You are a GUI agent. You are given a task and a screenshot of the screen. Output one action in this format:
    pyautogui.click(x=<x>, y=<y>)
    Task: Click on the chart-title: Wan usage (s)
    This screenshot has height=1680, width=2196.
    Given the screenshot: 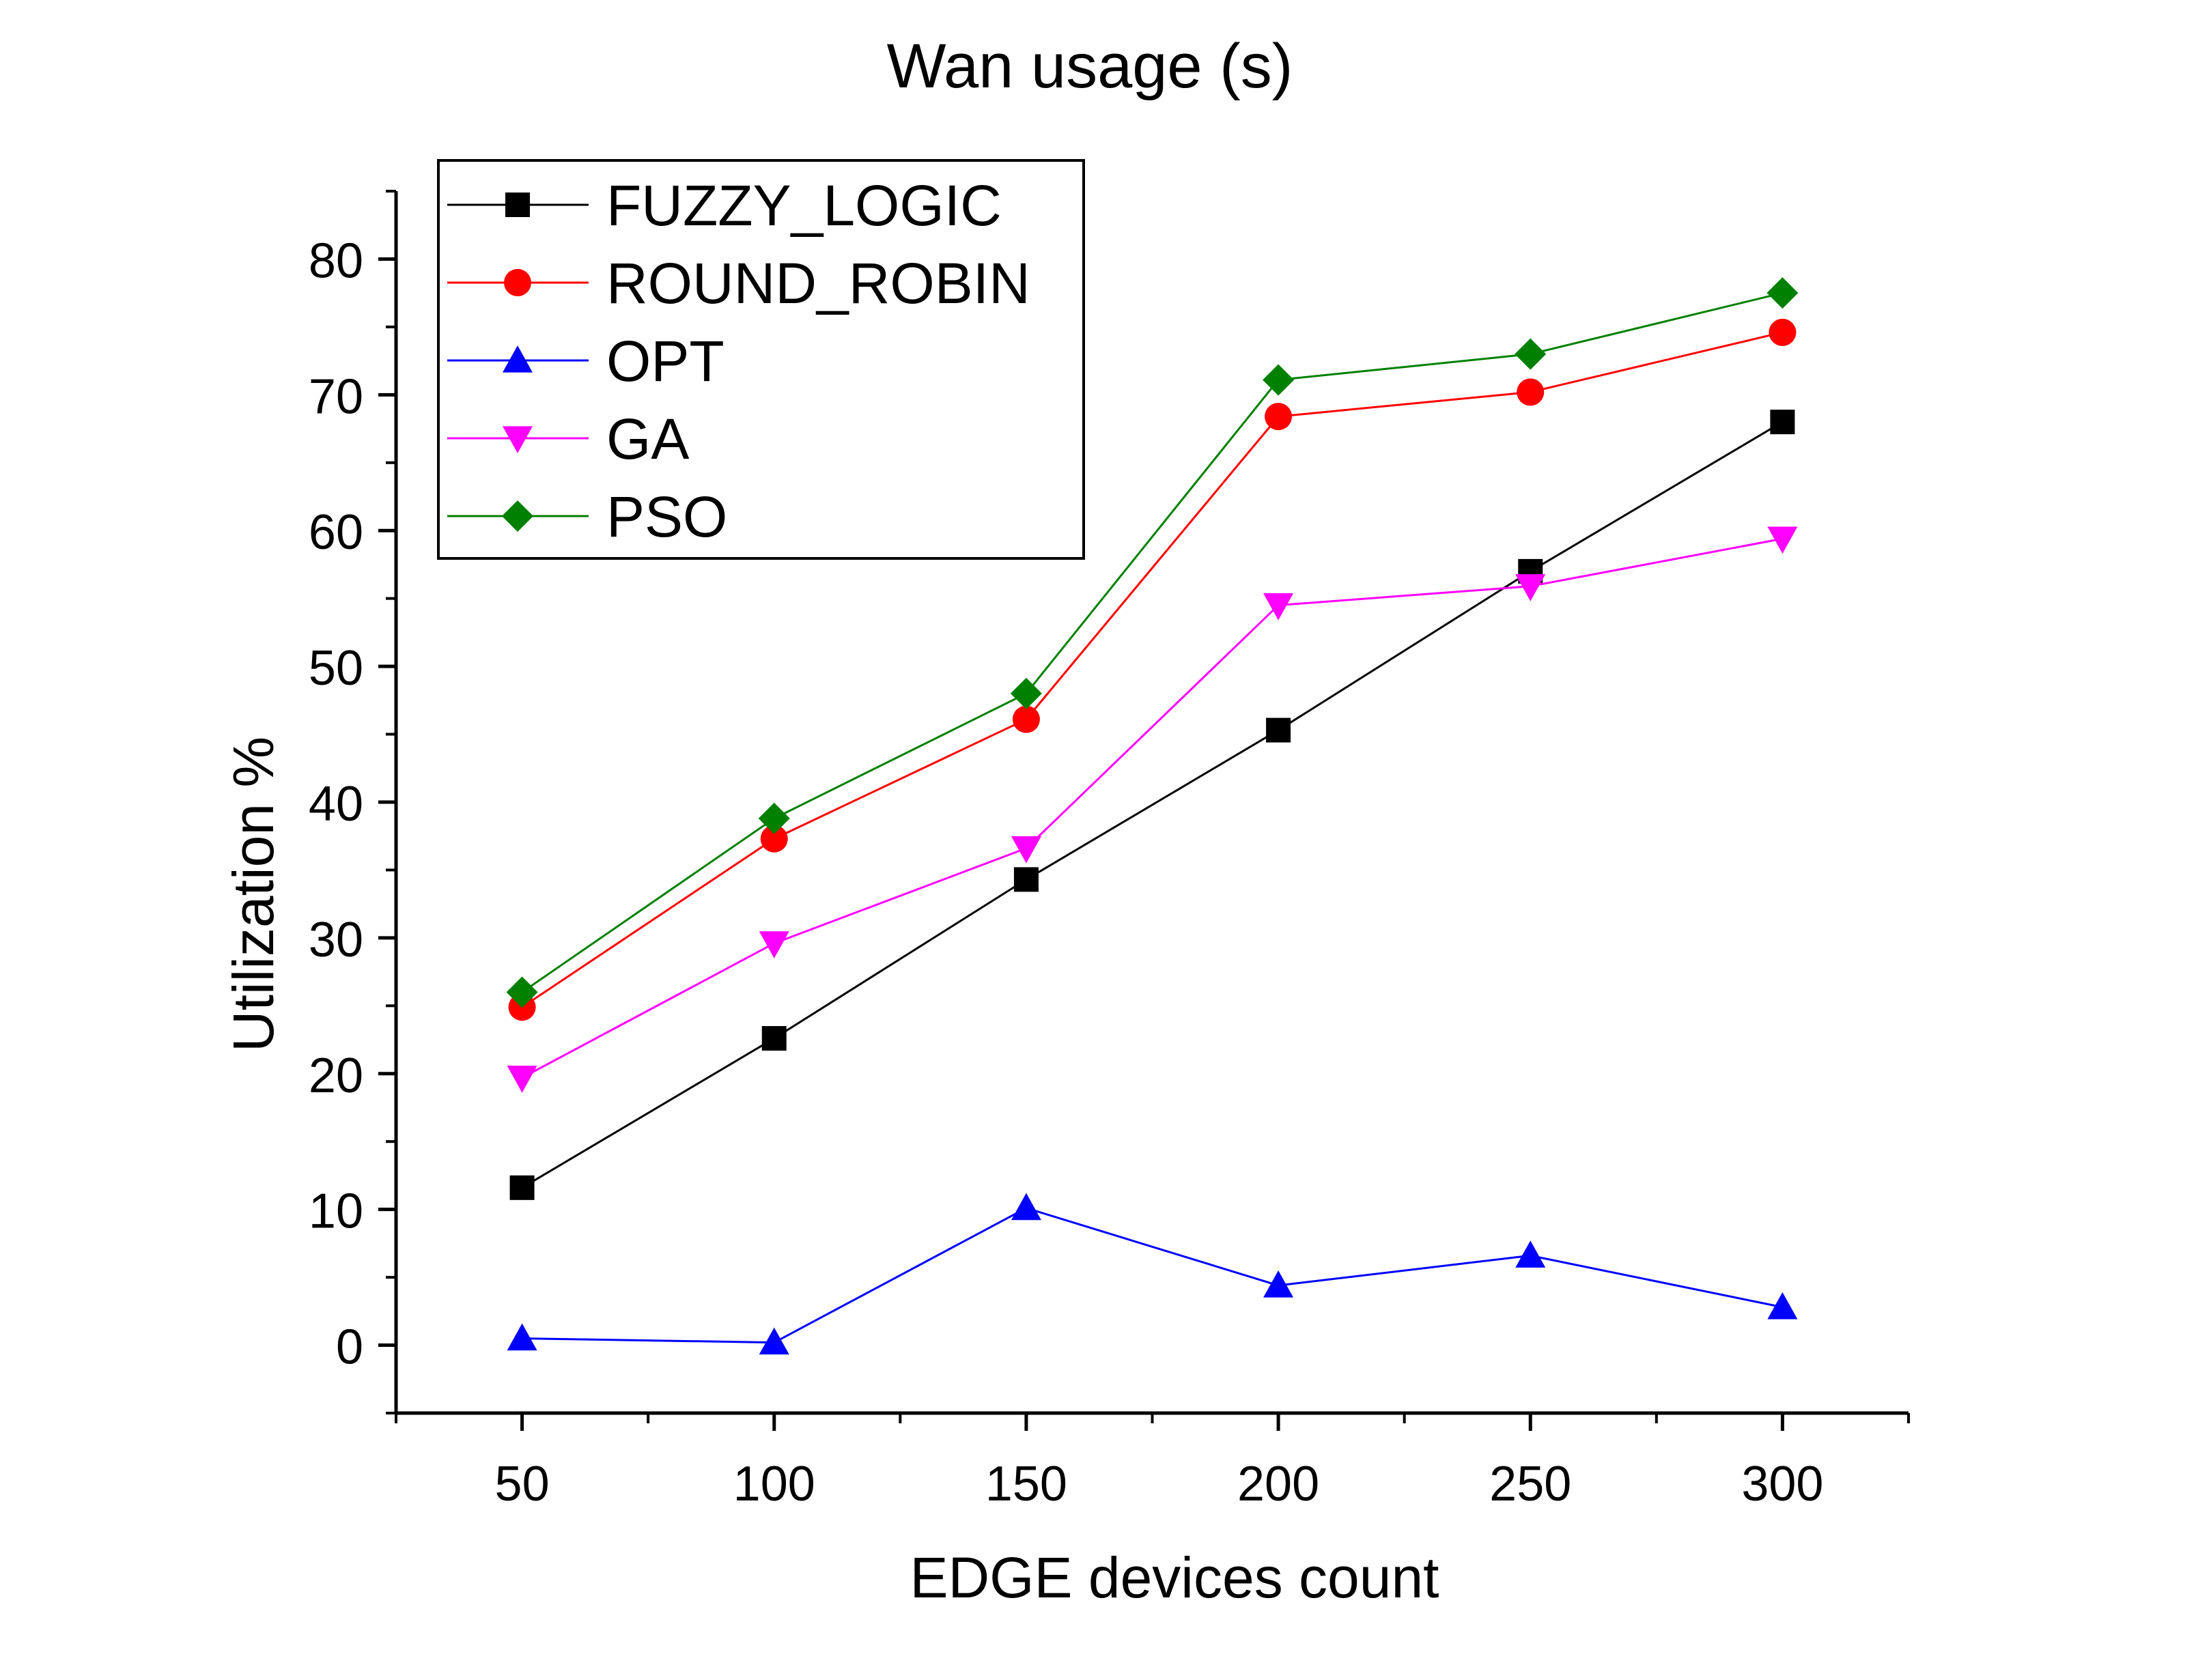 What is the action you would take?
    pyautogui.click(x=1090, y=66)
    